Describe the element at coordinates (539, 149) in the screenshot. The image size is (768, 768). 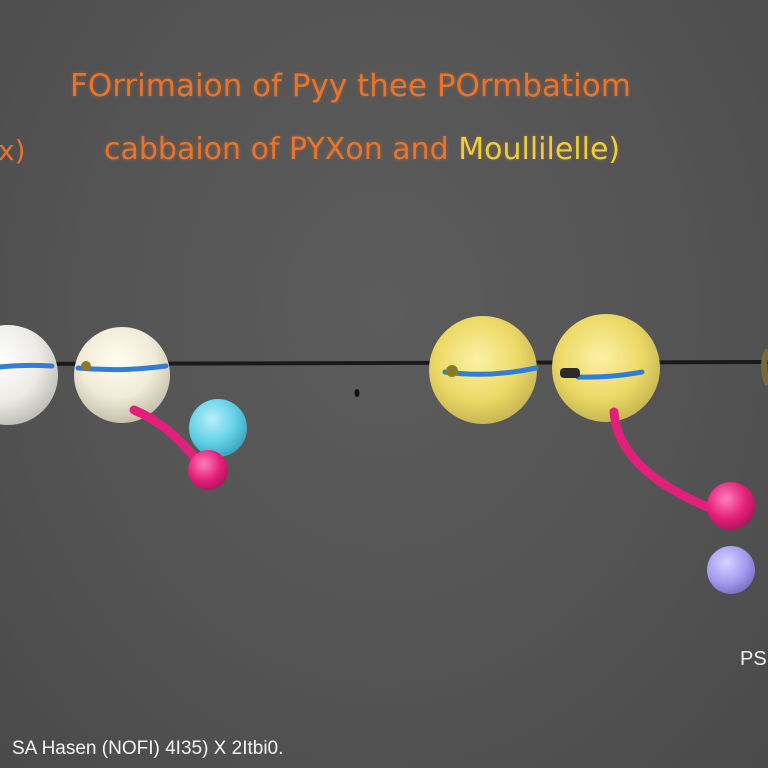
I see `title-line-2-part-2: Moullilelle)` at that location.